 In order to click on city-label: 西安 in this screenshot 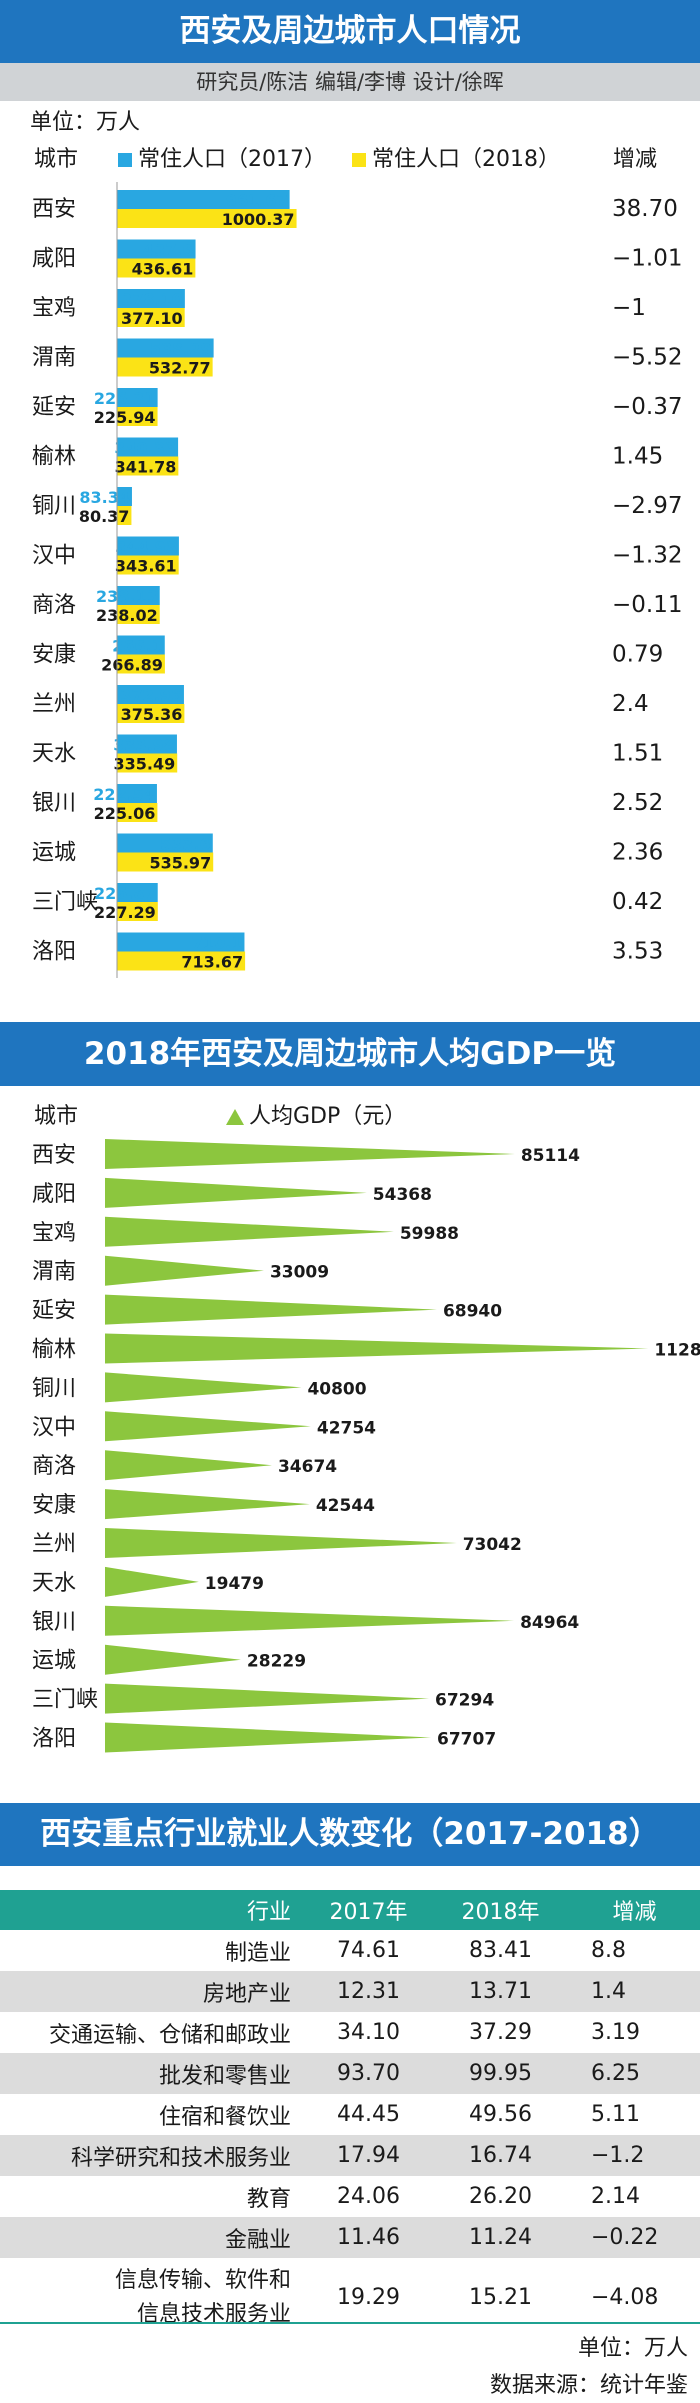, I will do `click(54, 1155)`.